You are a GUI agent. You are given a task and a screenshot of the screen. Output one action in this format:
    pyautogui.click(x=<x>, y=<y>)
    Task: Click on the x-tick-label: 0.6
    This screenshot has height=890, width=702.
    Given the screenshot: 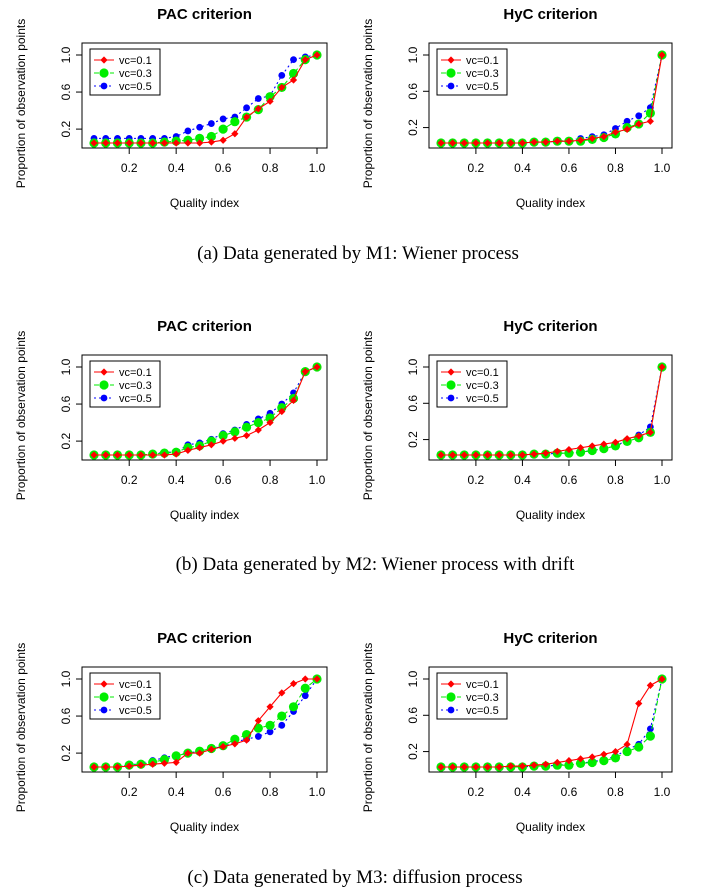 What is the action you would take?
    pyautogui.click(x=223, y=480)
    